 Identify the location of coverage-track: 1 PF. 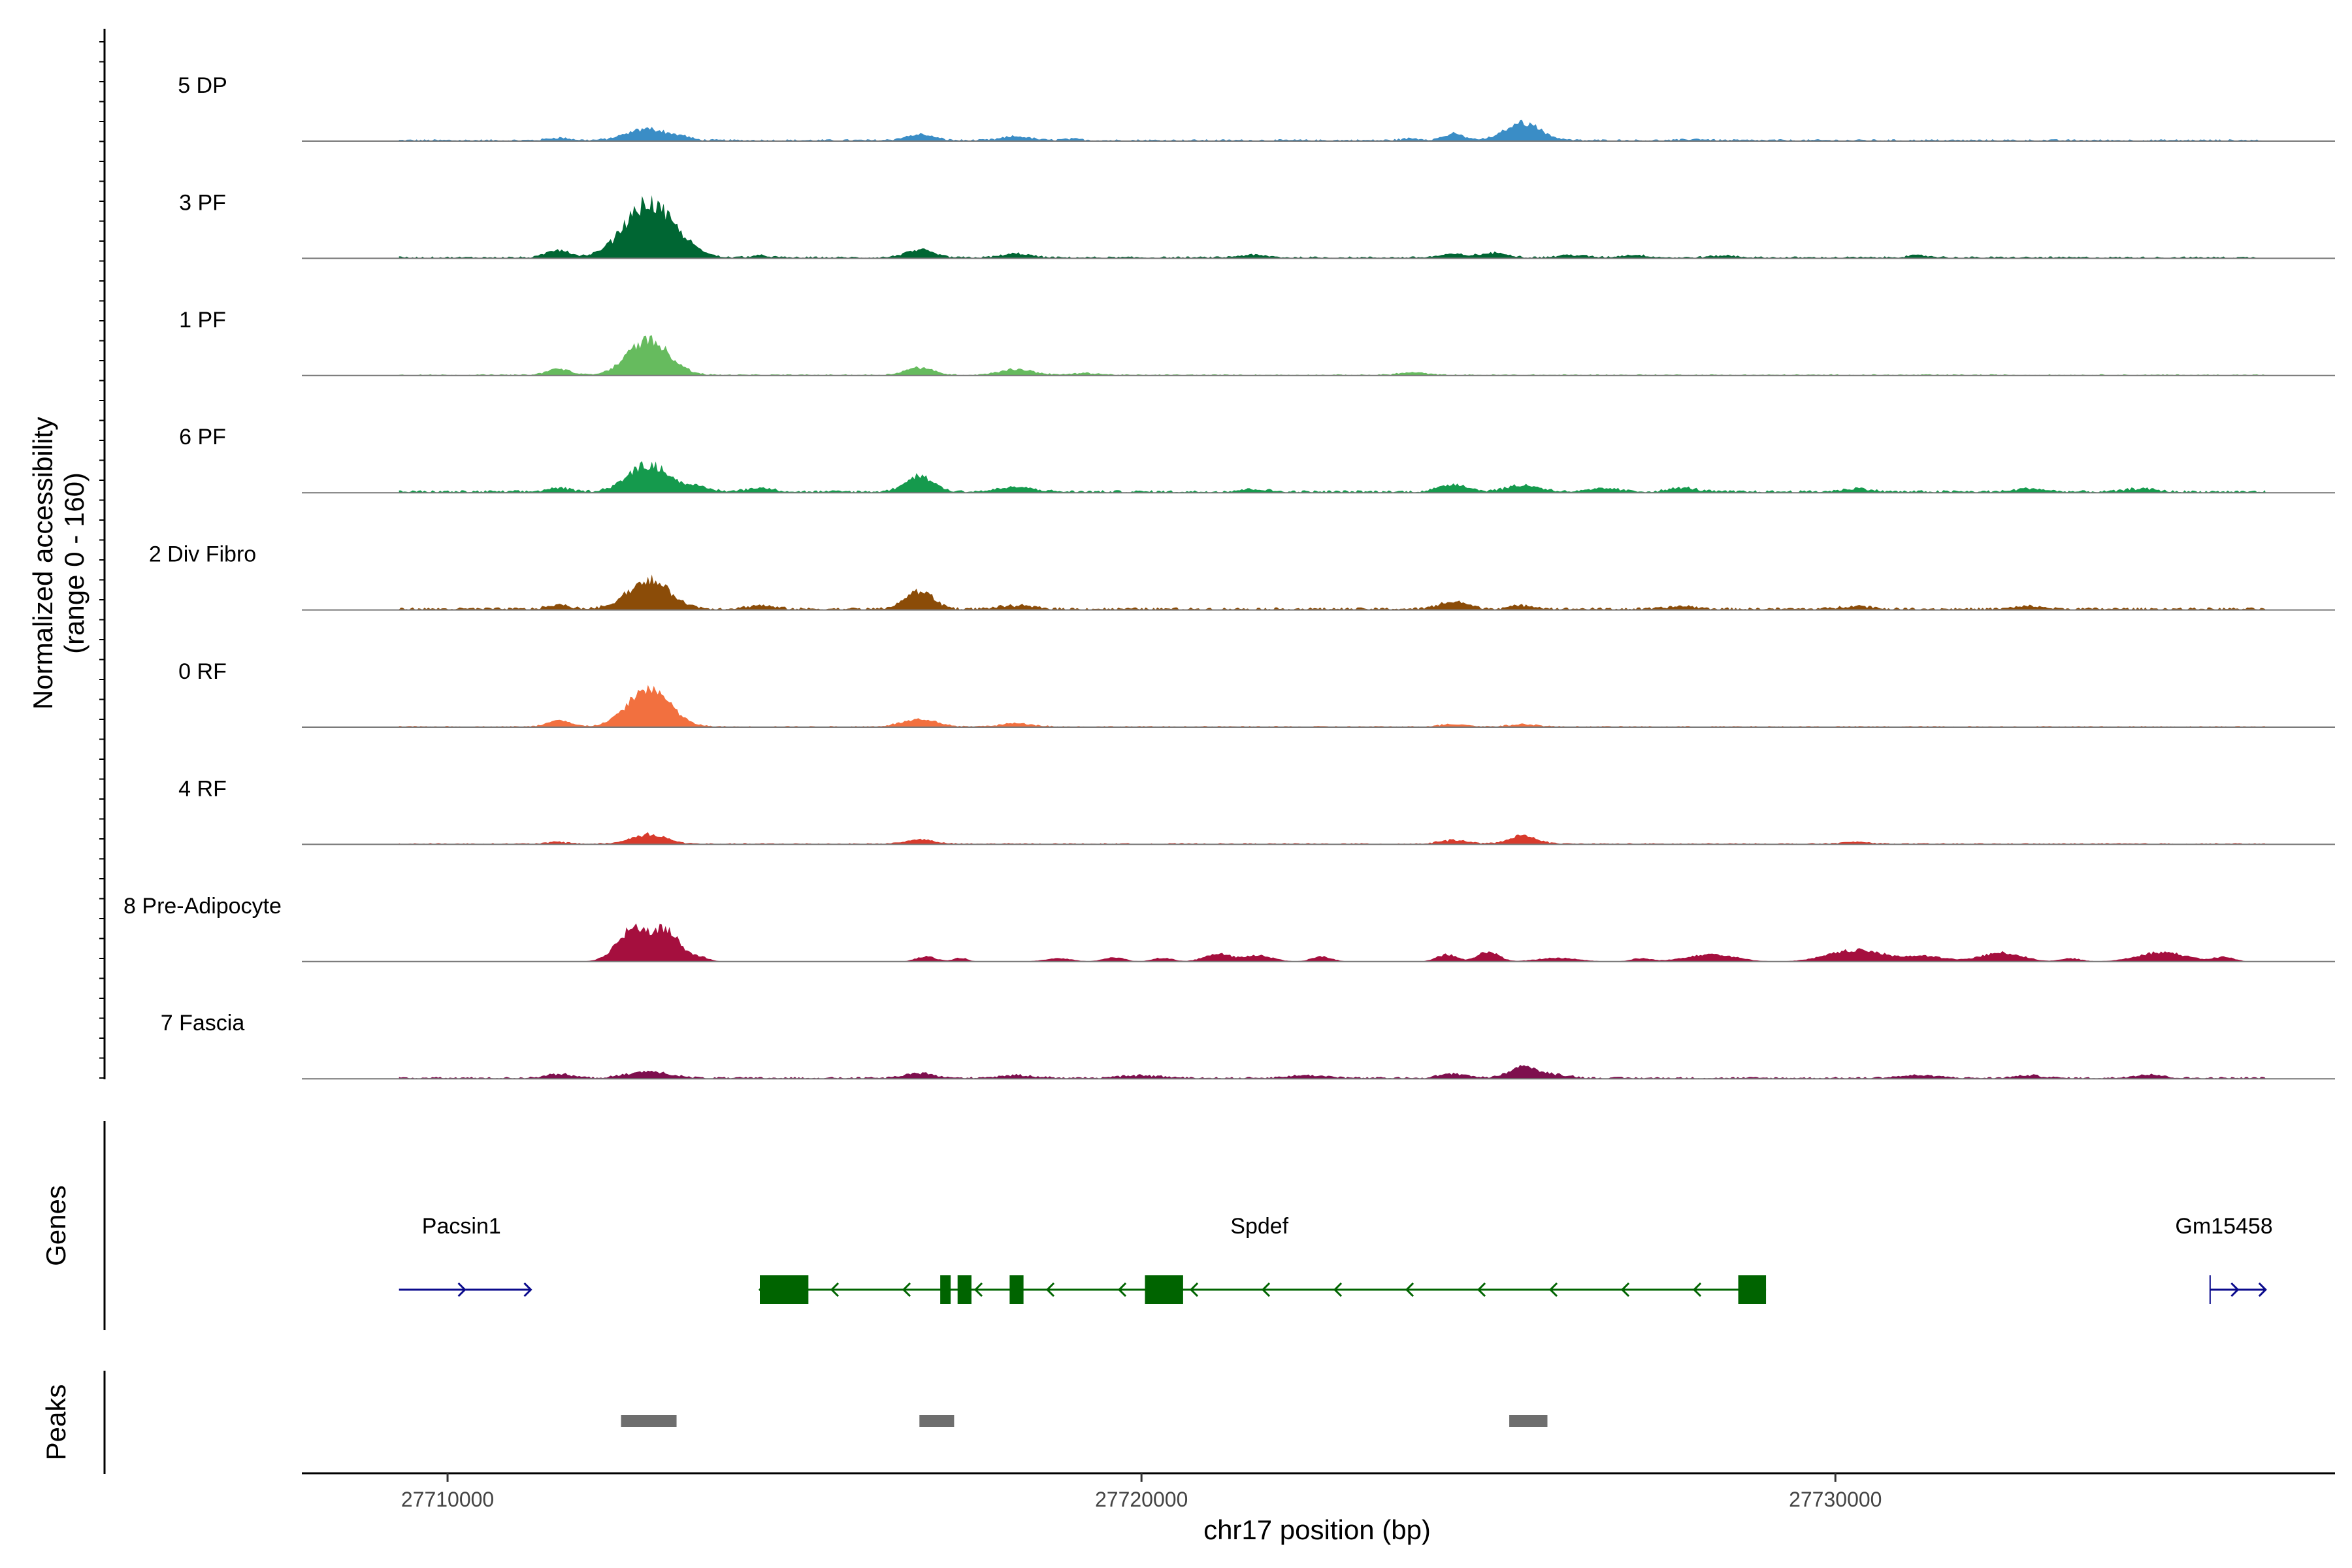
(1257, 342).